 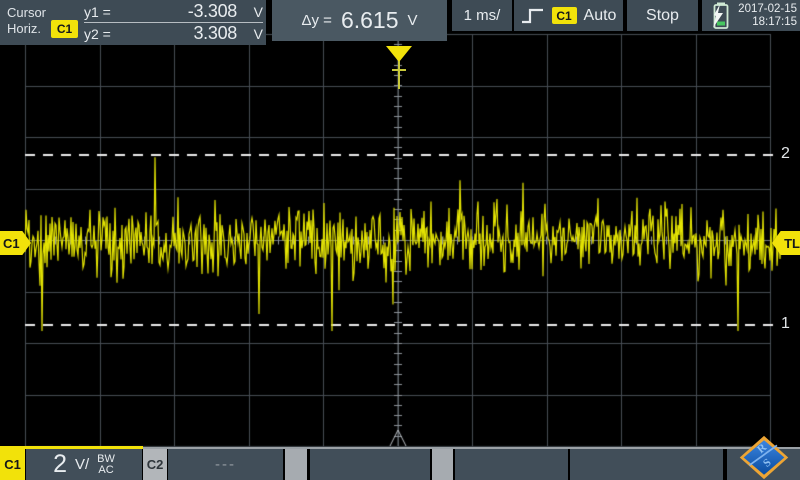 I want to click on delta-value: 6.615, so click(x=369, y=20).